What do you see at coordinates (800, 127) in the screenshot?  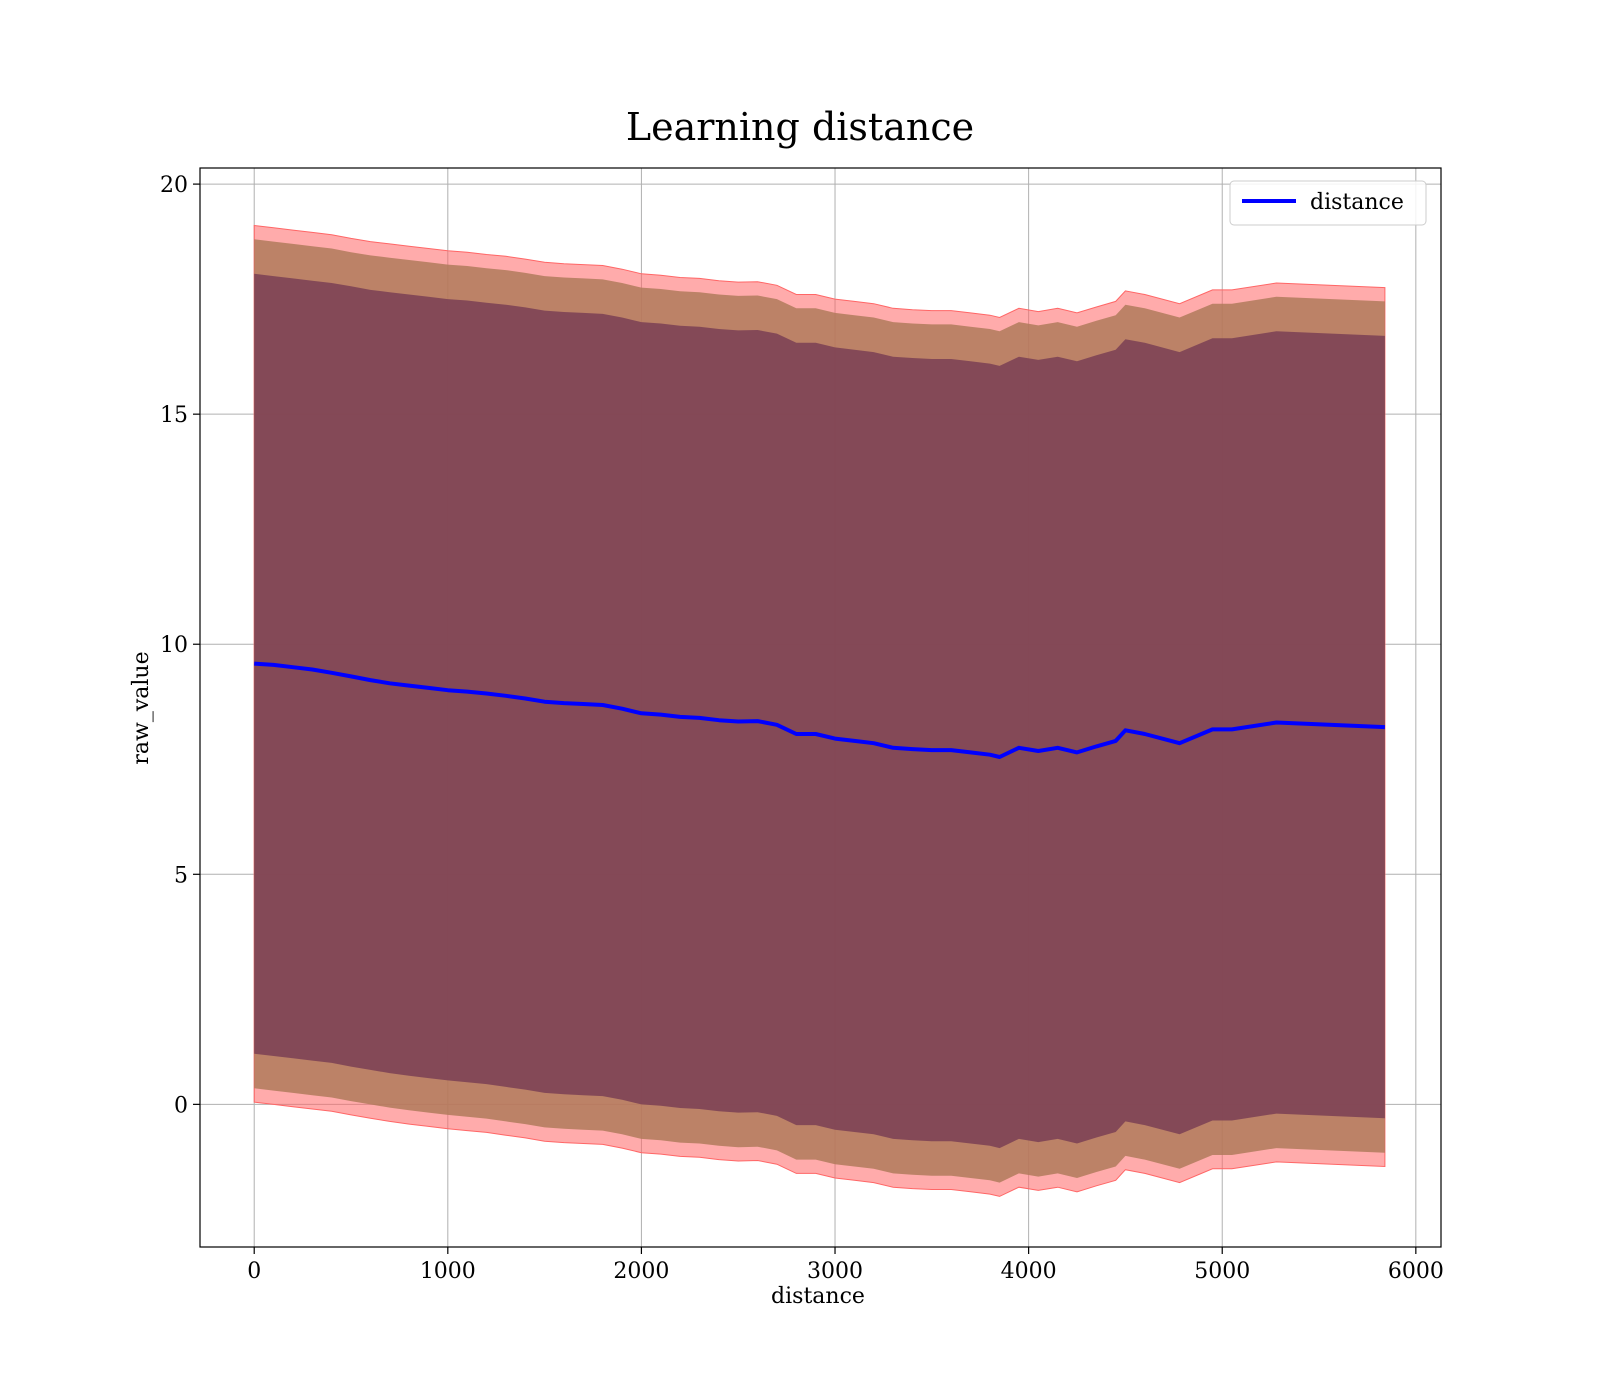 I see `chart-title: Learning distance` at bounding box center [800, 127].